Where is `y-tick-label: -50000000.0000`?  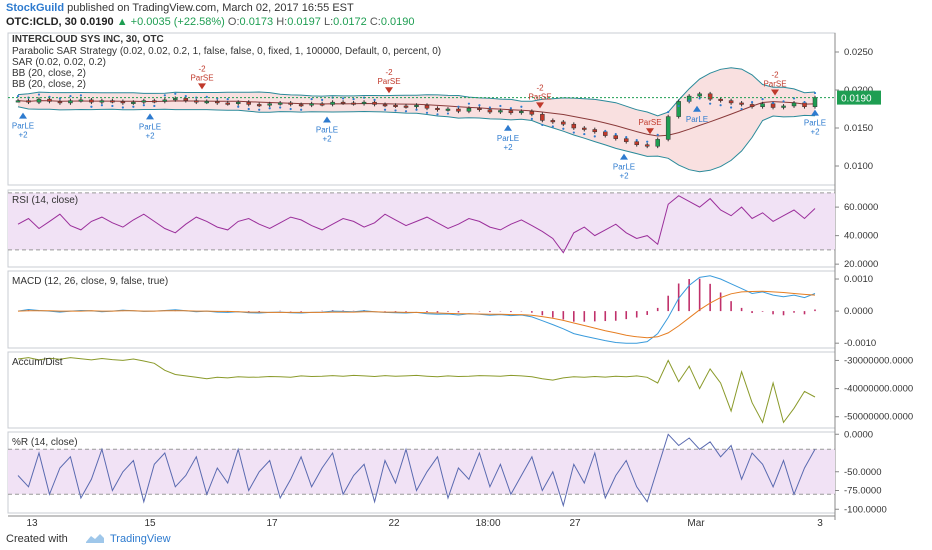 y-tick-label: -50000000.0000 is located at coordinates (878, 417).